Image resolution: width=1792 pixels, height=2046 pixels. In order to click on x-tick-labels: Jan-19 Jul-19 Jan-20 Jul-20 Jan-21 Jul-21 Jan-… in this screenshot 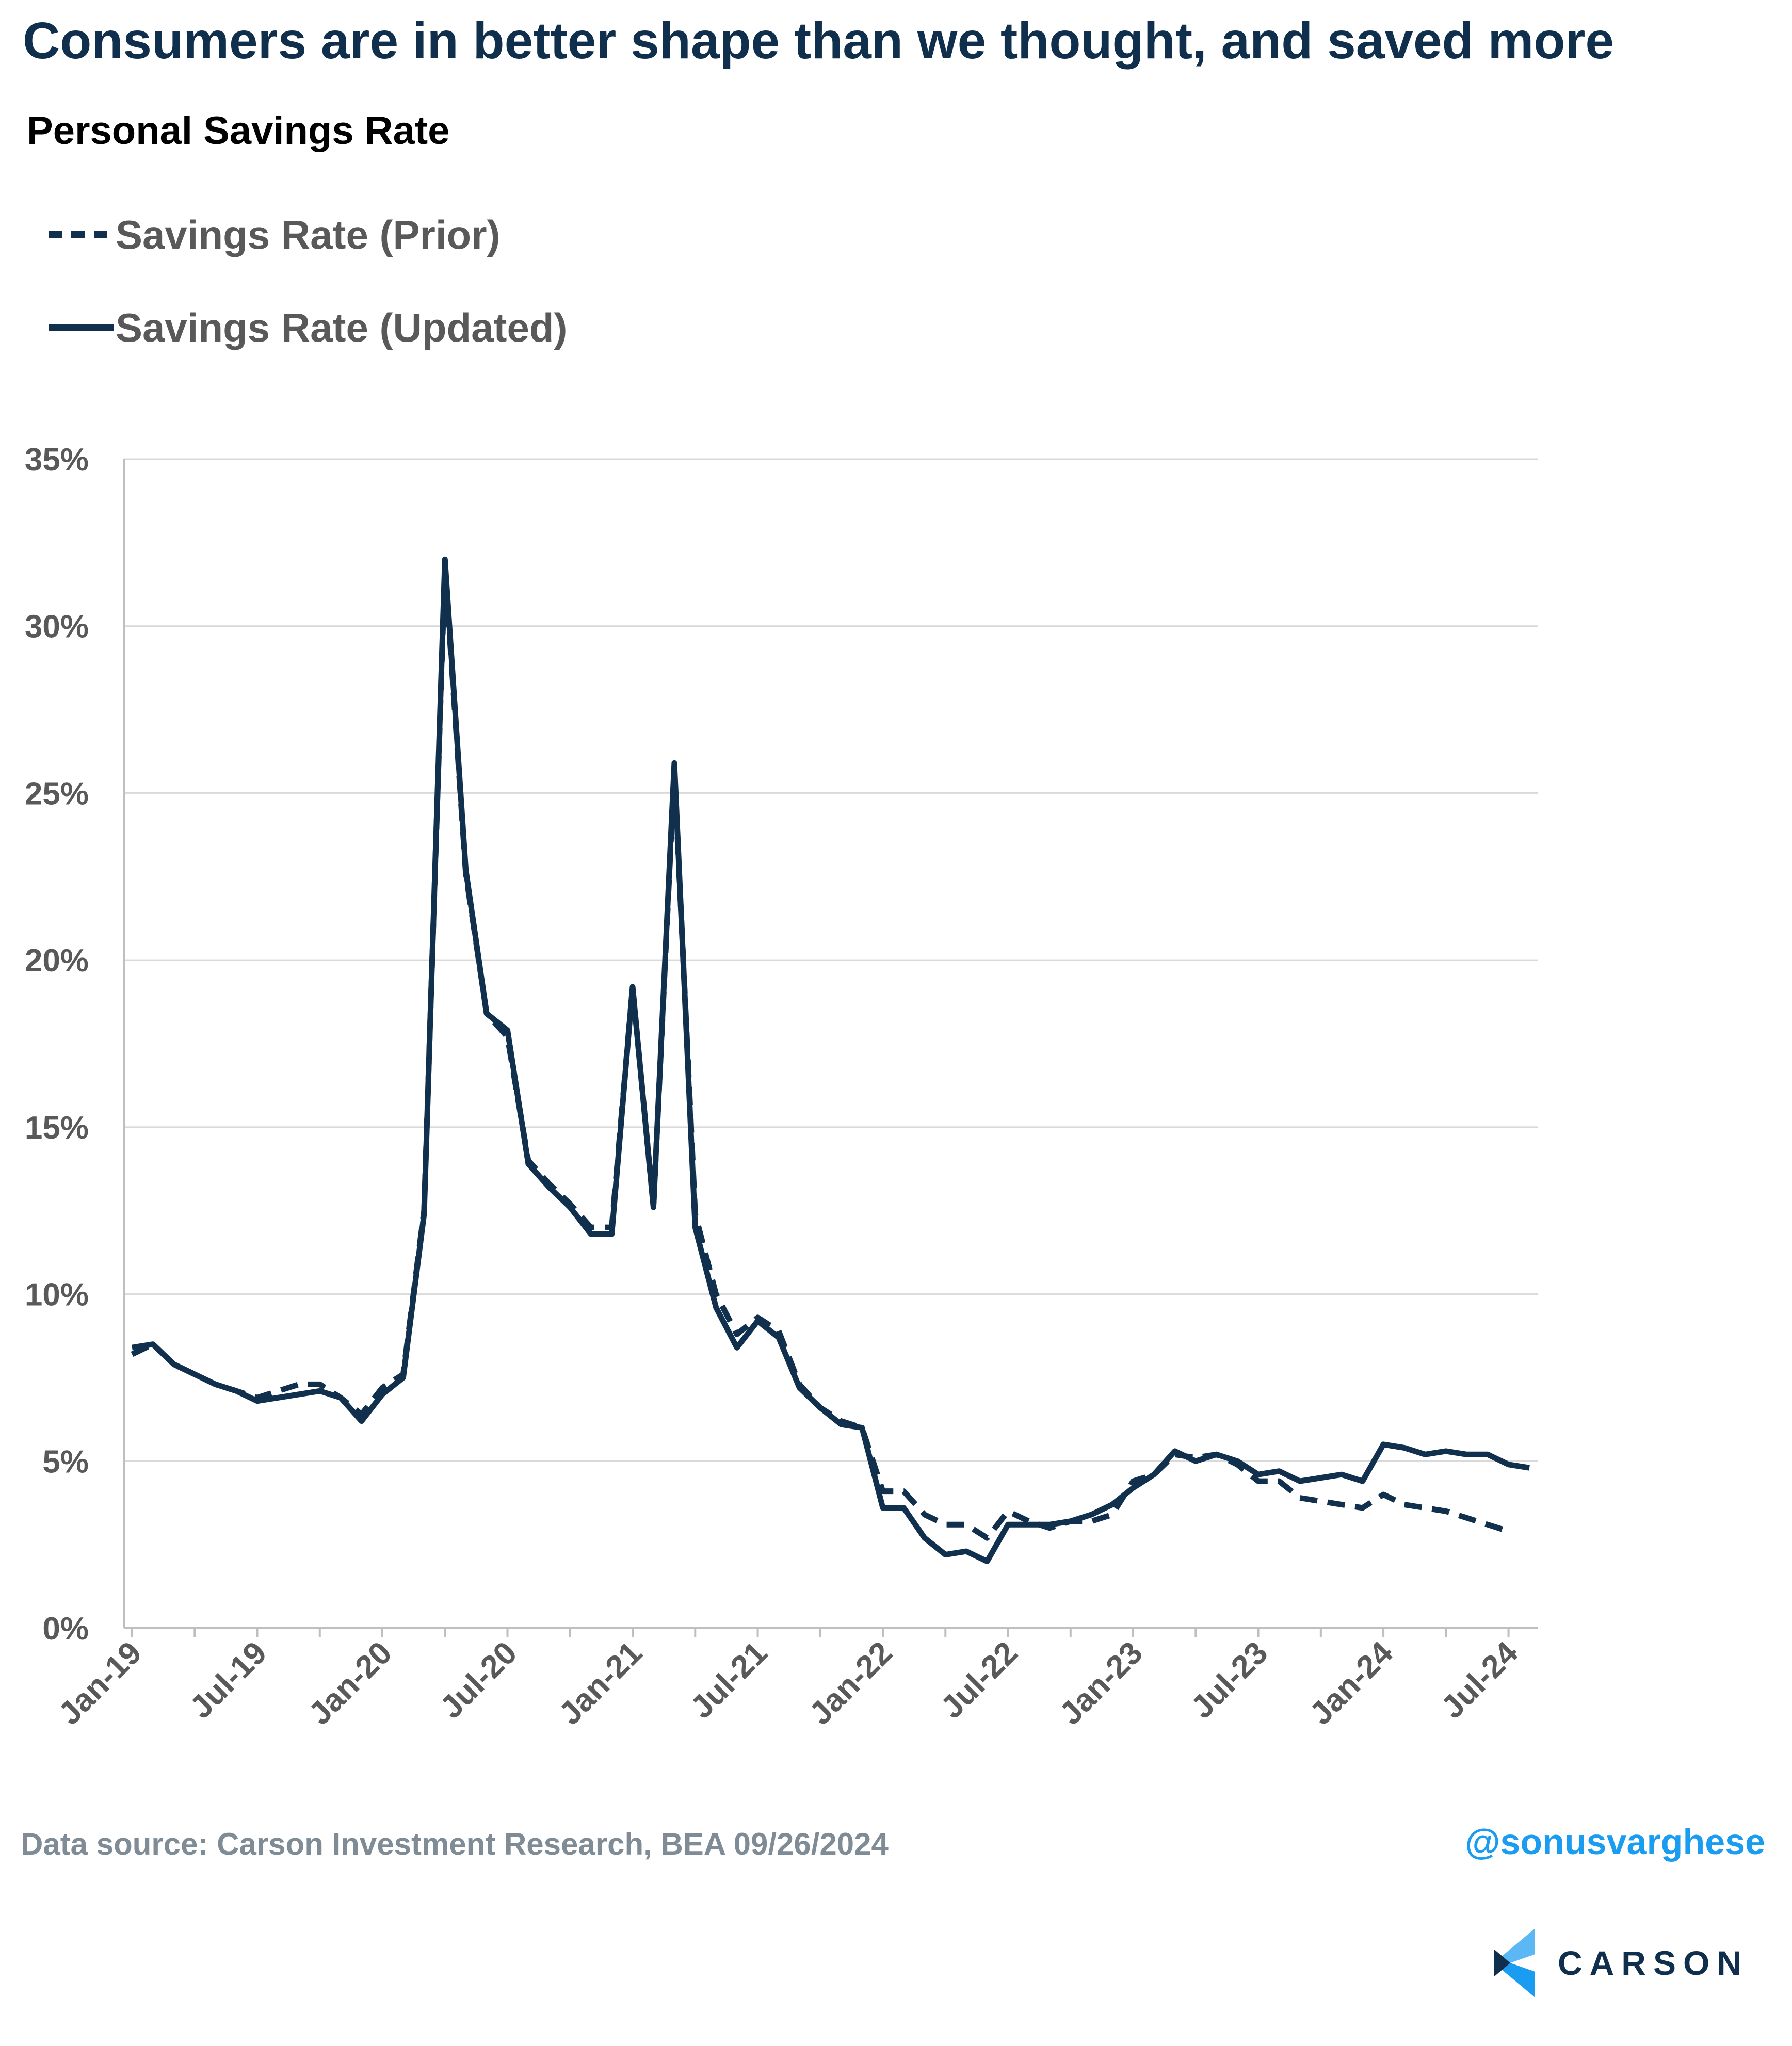, I will do `click(789, 1684)`.